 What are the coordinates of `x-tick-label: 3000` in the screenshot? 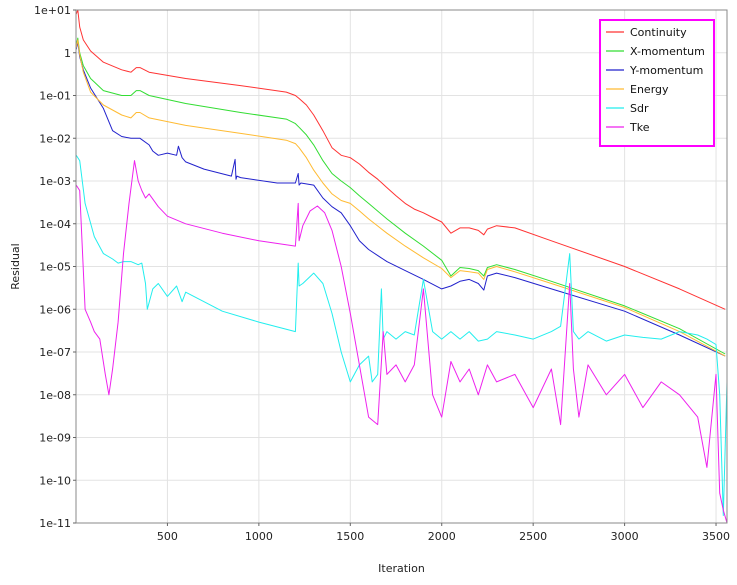 It's located at (625, 536).